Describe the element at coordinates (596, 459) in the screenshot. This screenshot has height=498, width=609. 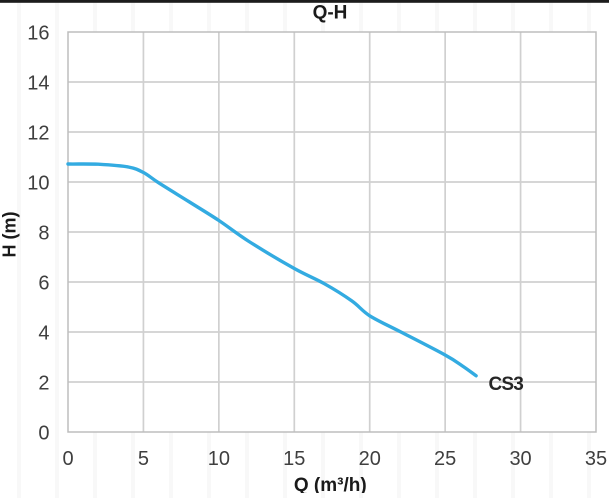
I see `svg-text: 35` at that location.